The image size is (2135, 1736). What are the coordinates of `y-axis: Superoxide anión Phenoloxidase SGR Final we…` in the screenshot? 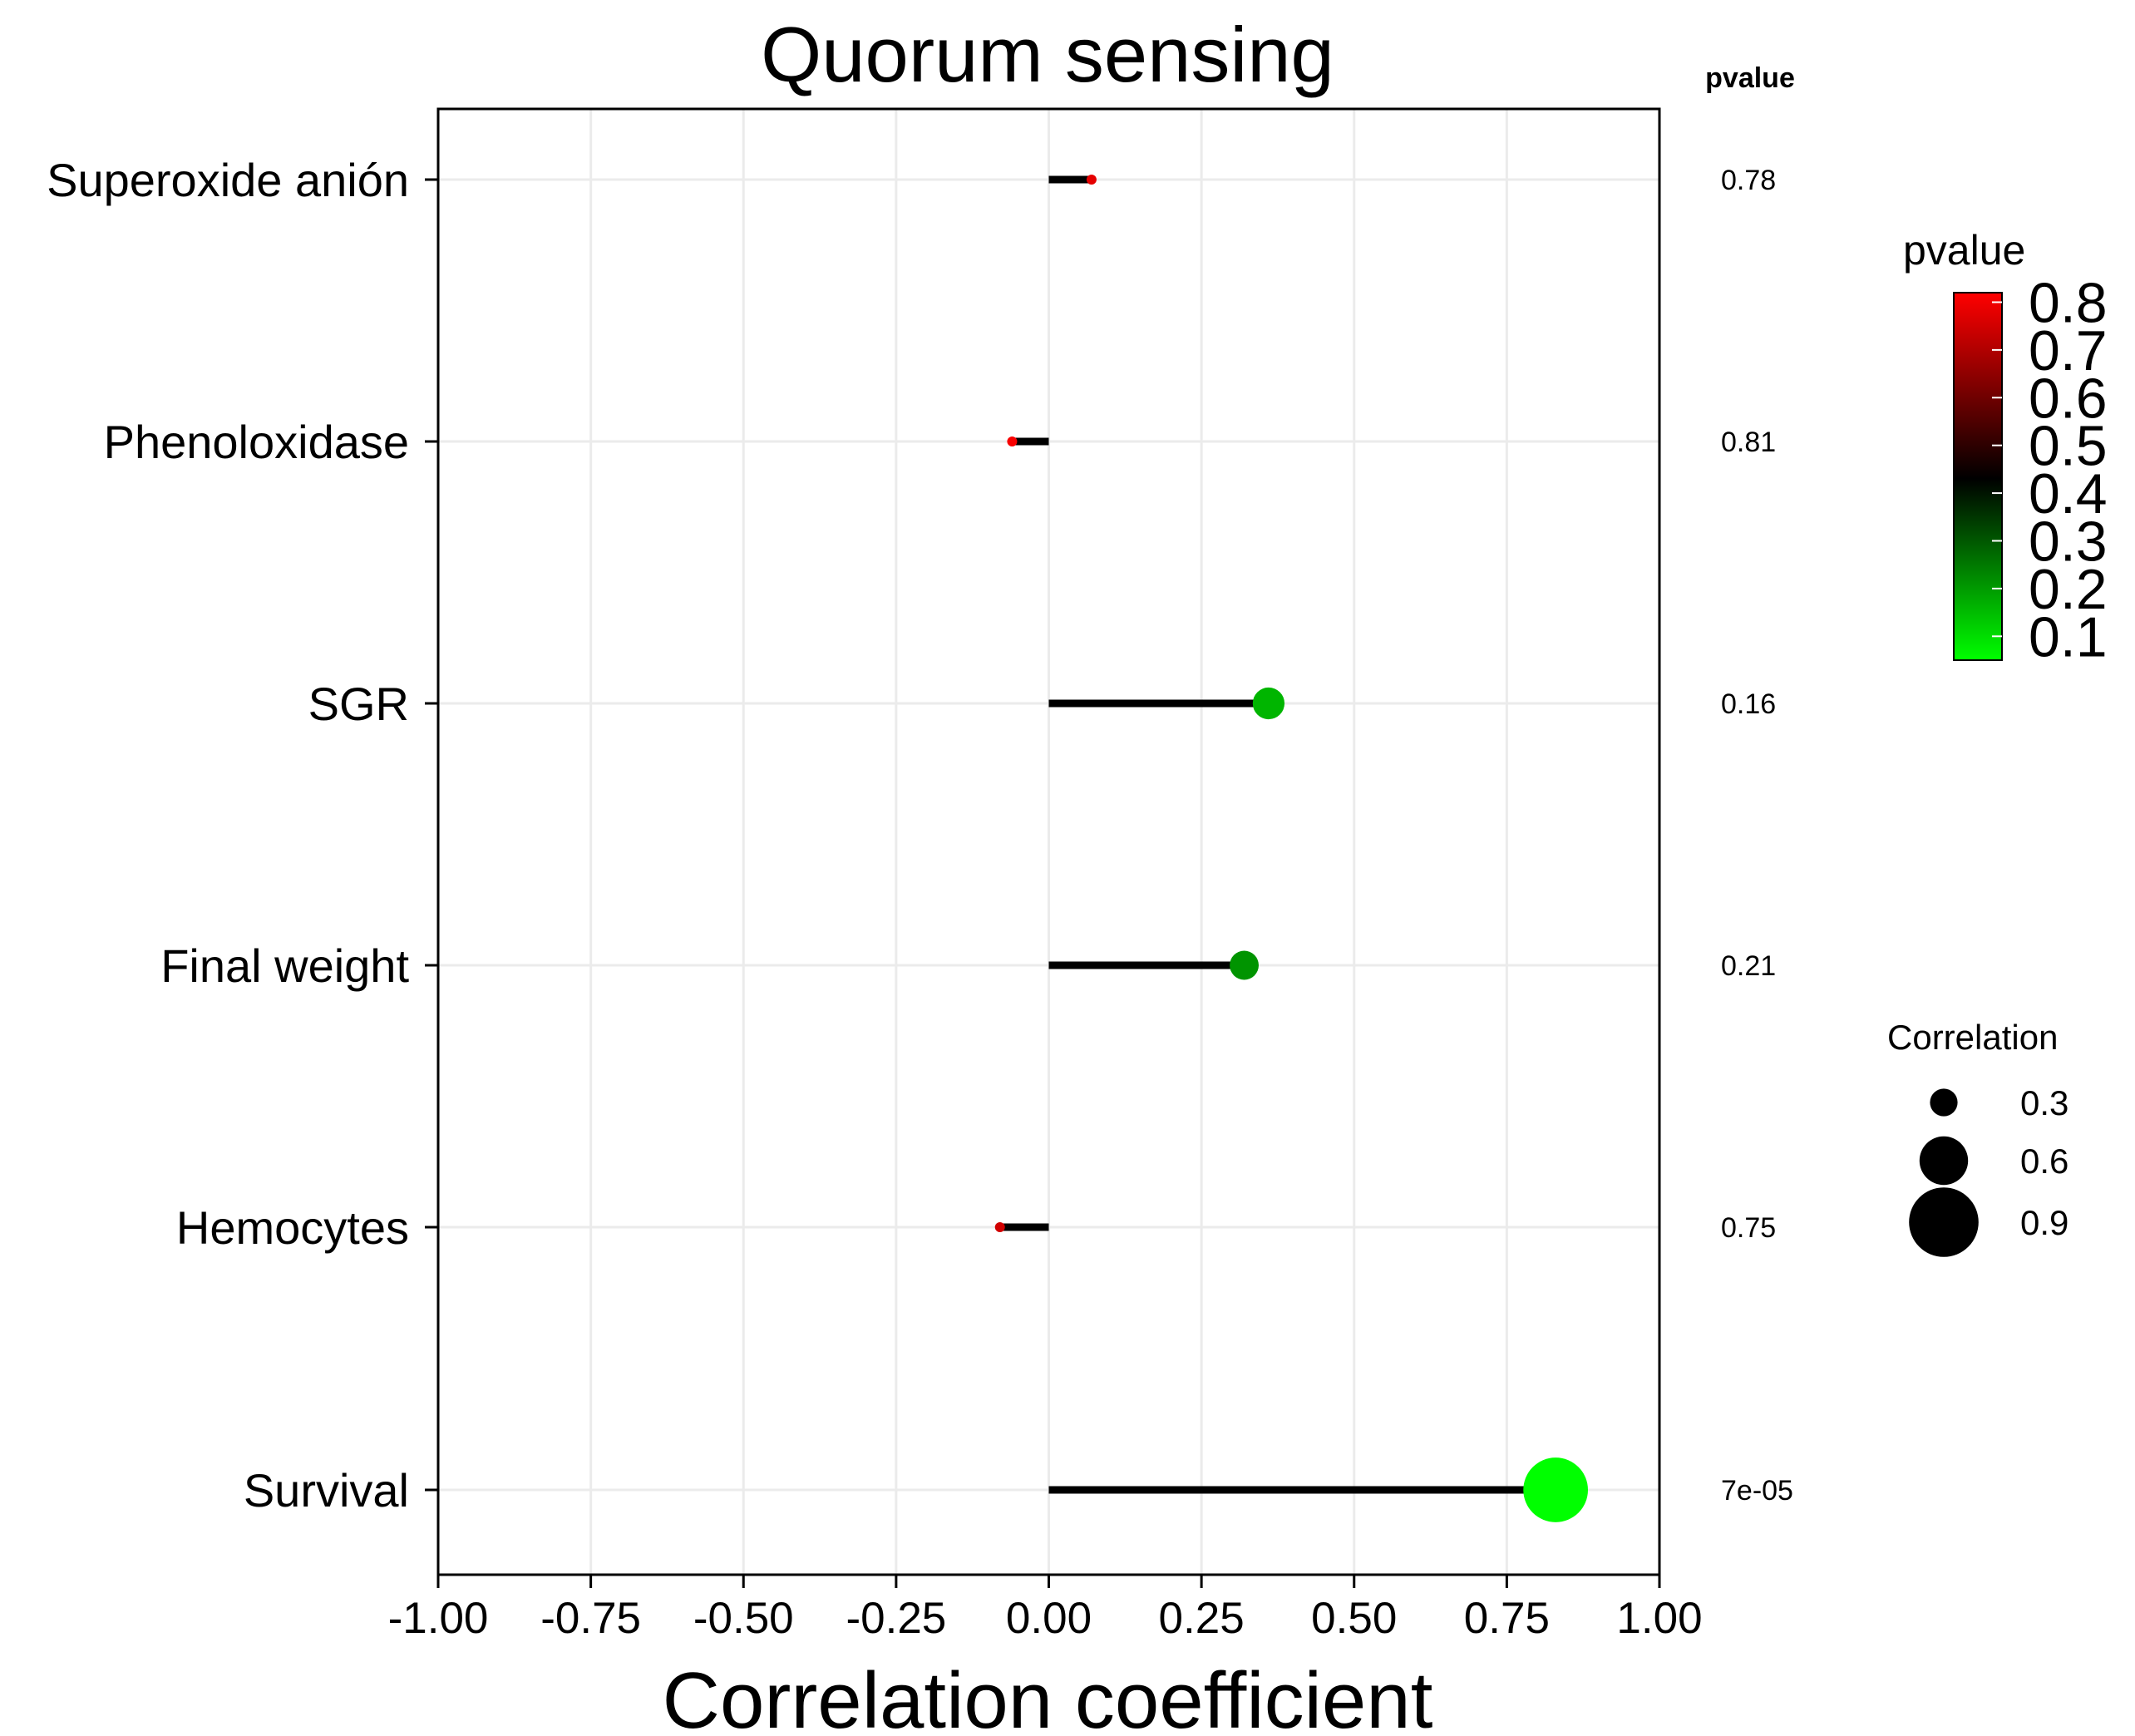 It's located at (242, 835).